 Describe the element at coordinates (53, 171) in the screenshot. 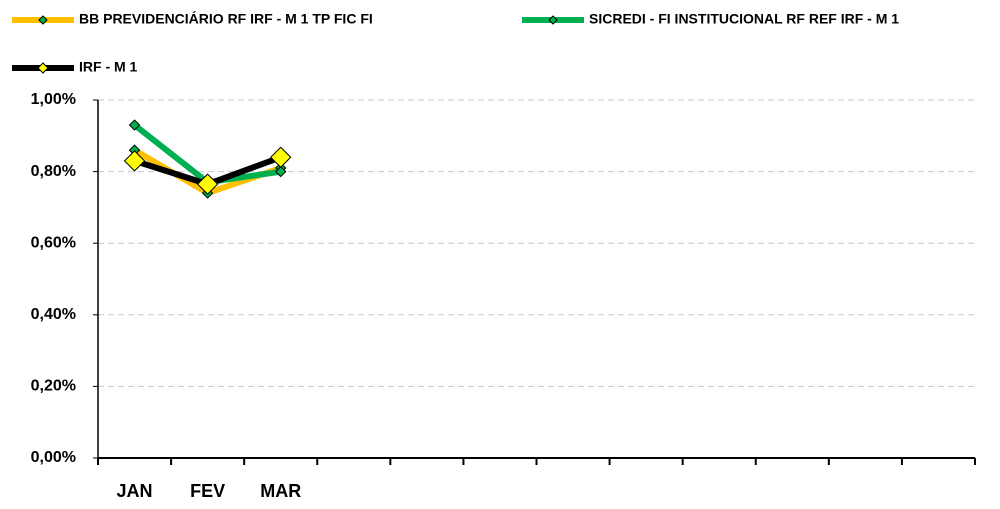

I see `y-tick-label: 0,80%` at that location.